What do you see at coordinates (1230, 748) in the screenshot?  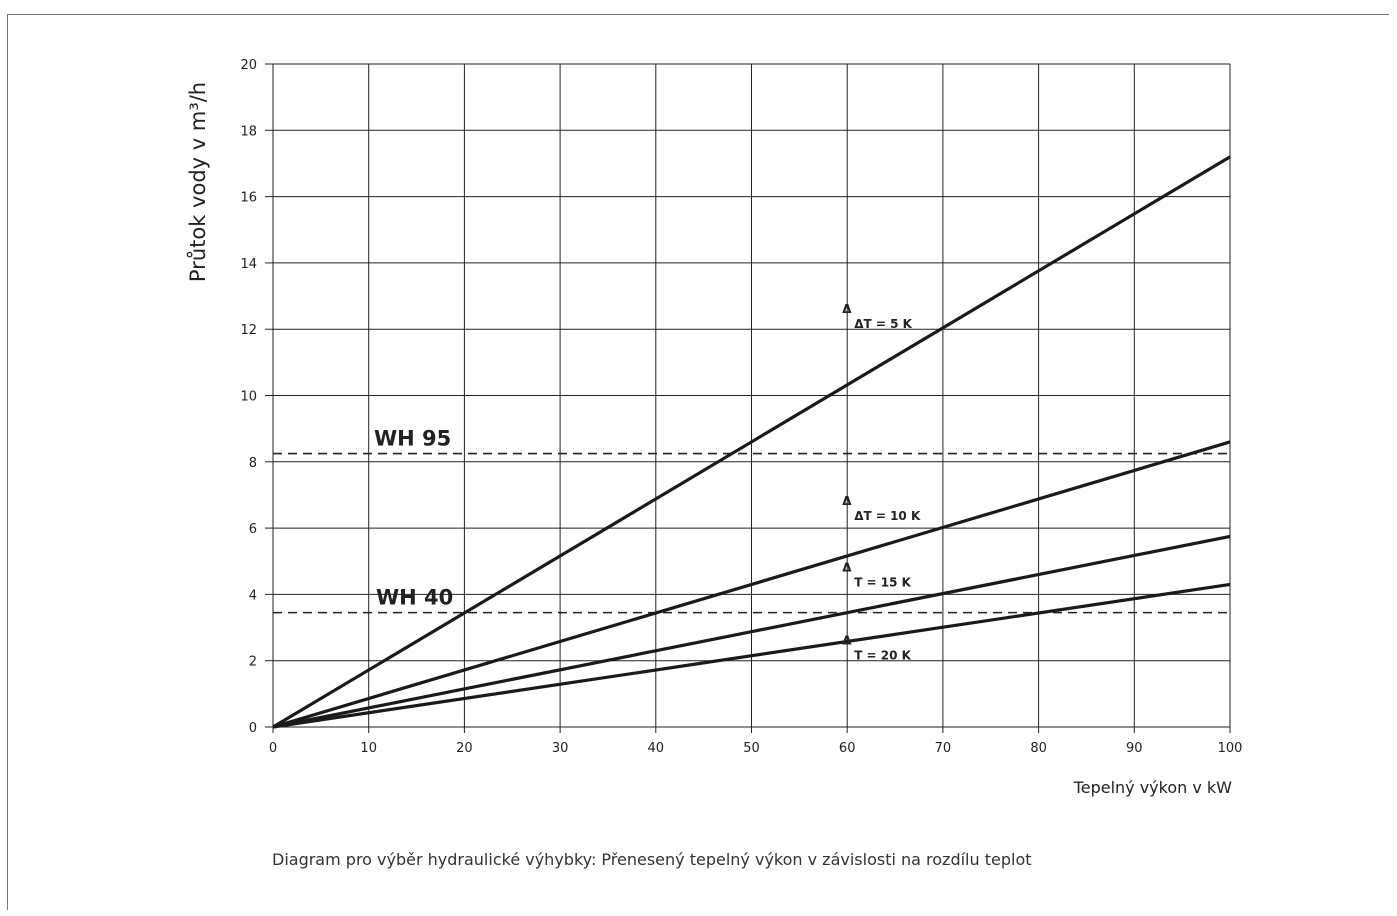 I see `x-tick-label: 100` at bounding box center [1230, 748].